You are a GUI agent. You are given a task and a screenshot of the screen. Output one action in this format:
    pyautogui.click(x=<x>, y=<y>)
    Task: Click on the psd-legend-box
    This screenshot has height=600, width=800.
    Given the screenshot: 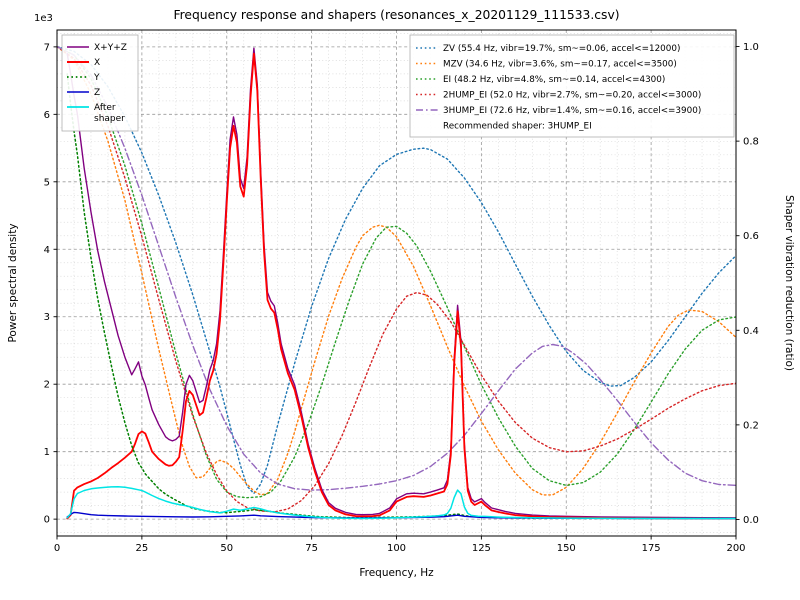 What is the action you would take?
    pyautogui.click(x=100, y=83)
    